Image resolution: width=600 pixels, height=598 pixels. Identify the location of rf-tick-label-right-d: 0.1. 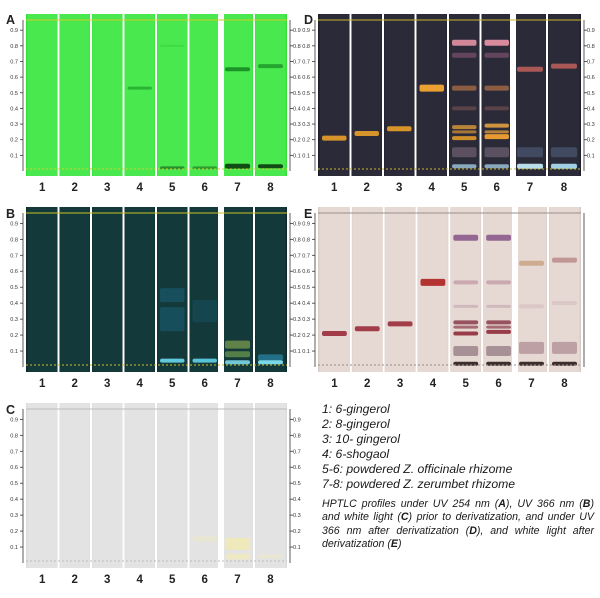
(591, 156).